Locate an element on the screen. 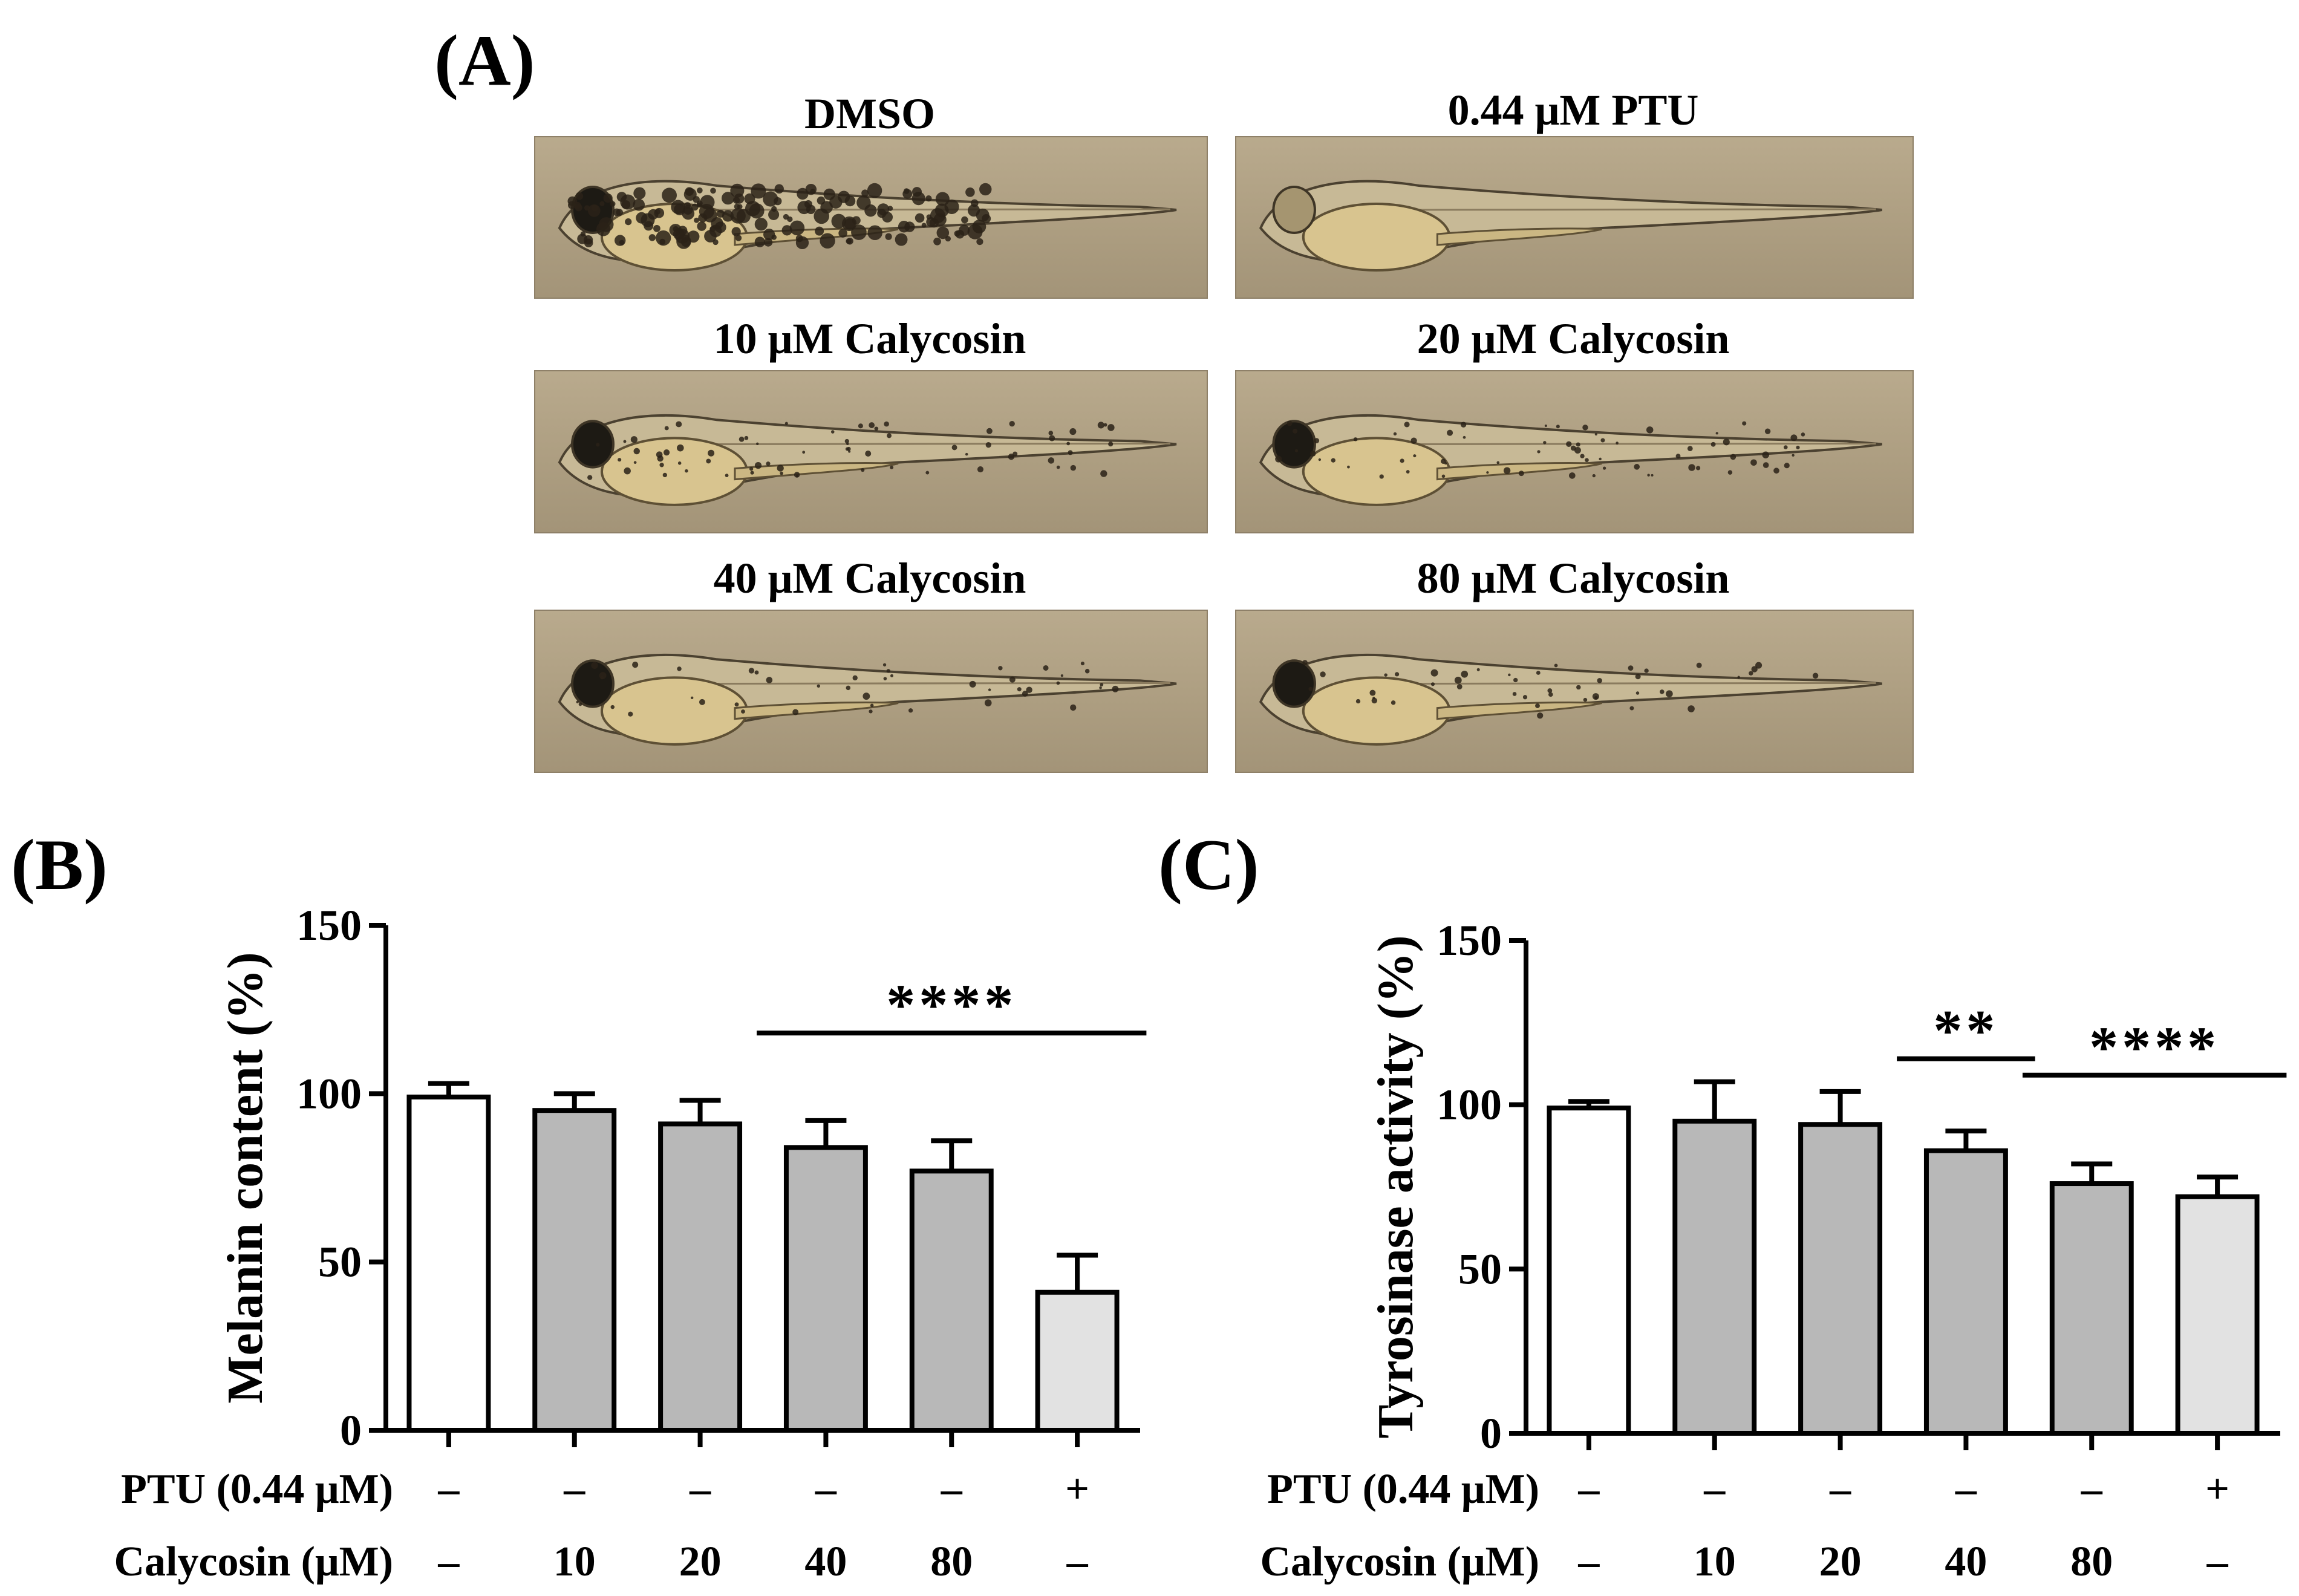  larva-yolk-extension is located at coordinates (1519, 711).